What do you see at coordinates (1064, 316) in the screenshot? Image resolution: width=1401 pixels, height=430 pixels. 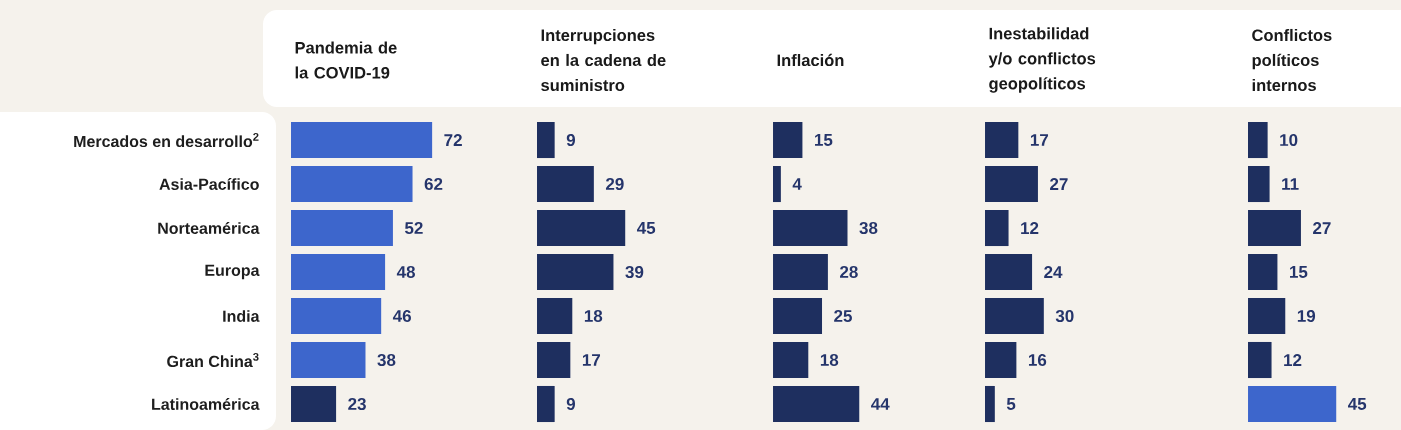 I see `data-label: 30` at bounding box center [1064, 316].